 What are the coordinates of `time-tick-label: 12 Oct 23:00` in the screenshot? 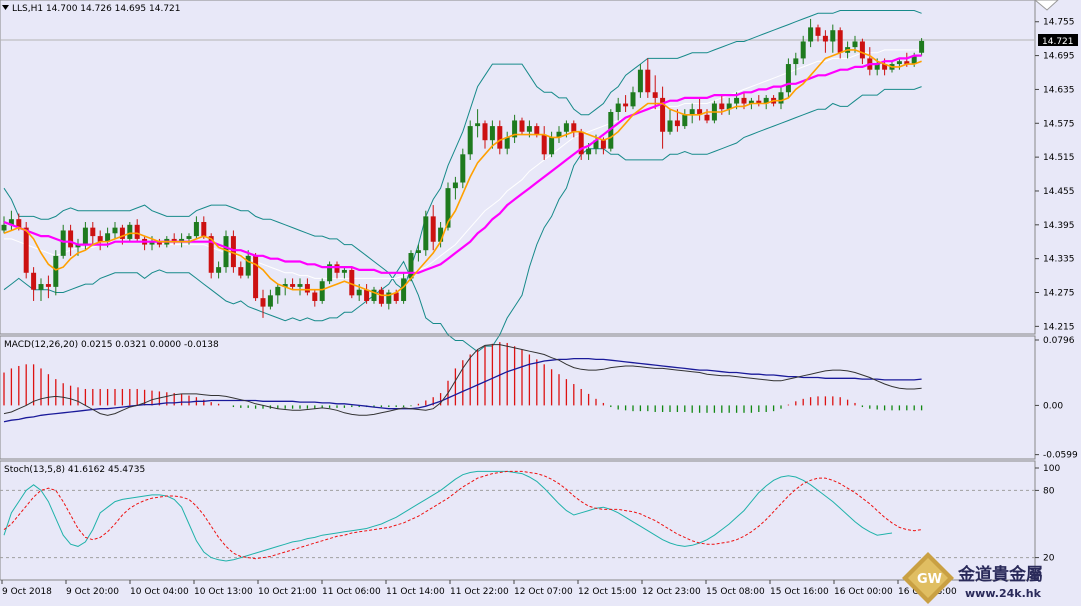 It's located at (671, 592).